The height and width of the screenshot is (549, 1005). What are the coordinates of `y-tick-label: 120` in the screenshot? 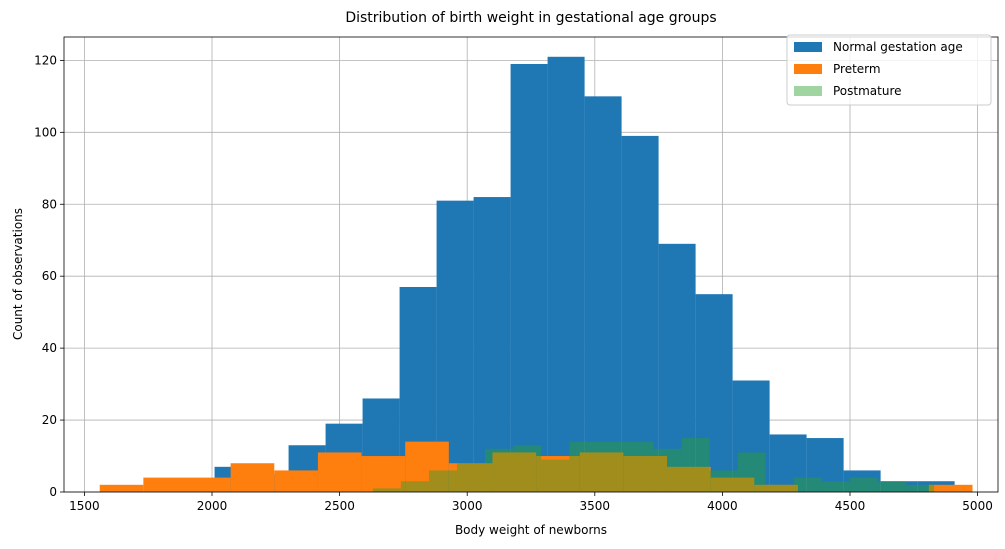 It's located at (45, 60).